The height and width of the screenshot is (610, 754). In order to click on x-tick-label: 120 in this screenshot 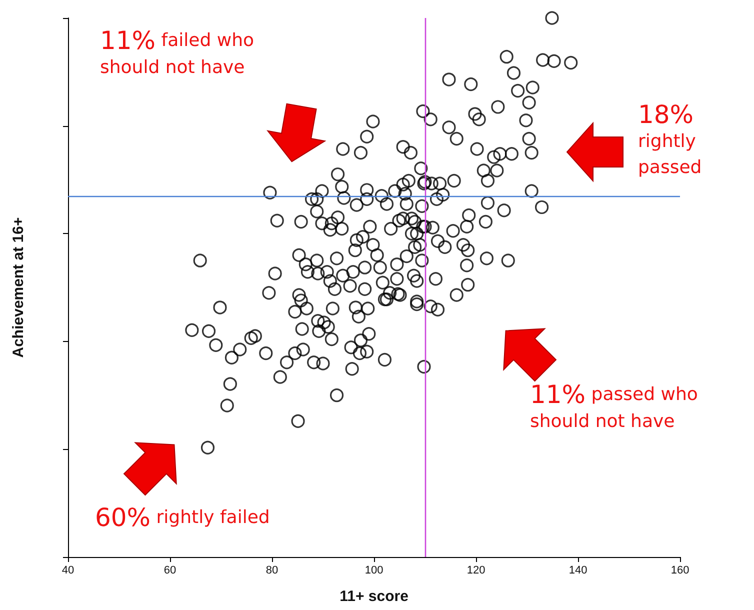, I will do `click(476, 570)`.